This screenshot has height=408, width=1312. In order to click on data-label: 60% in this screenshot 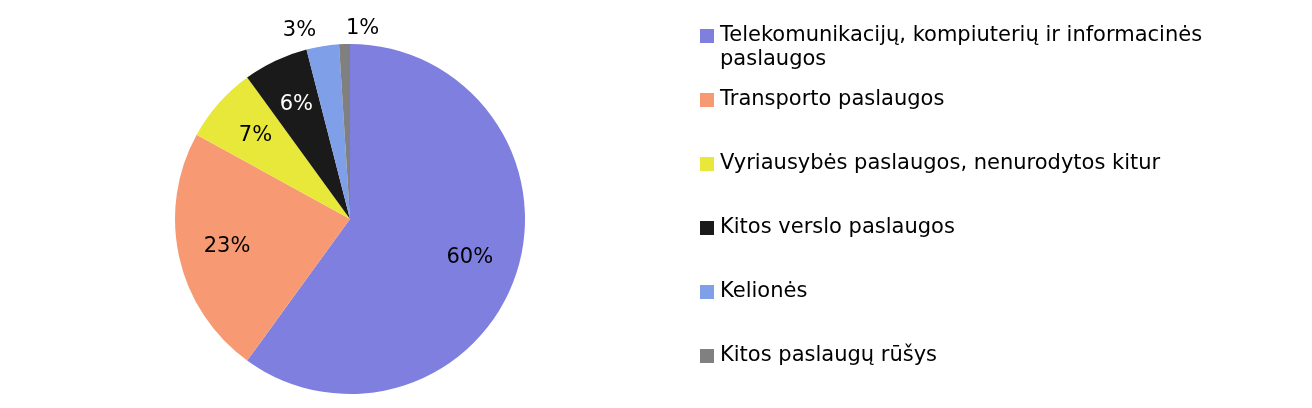, I will do `click(470, 256)`.